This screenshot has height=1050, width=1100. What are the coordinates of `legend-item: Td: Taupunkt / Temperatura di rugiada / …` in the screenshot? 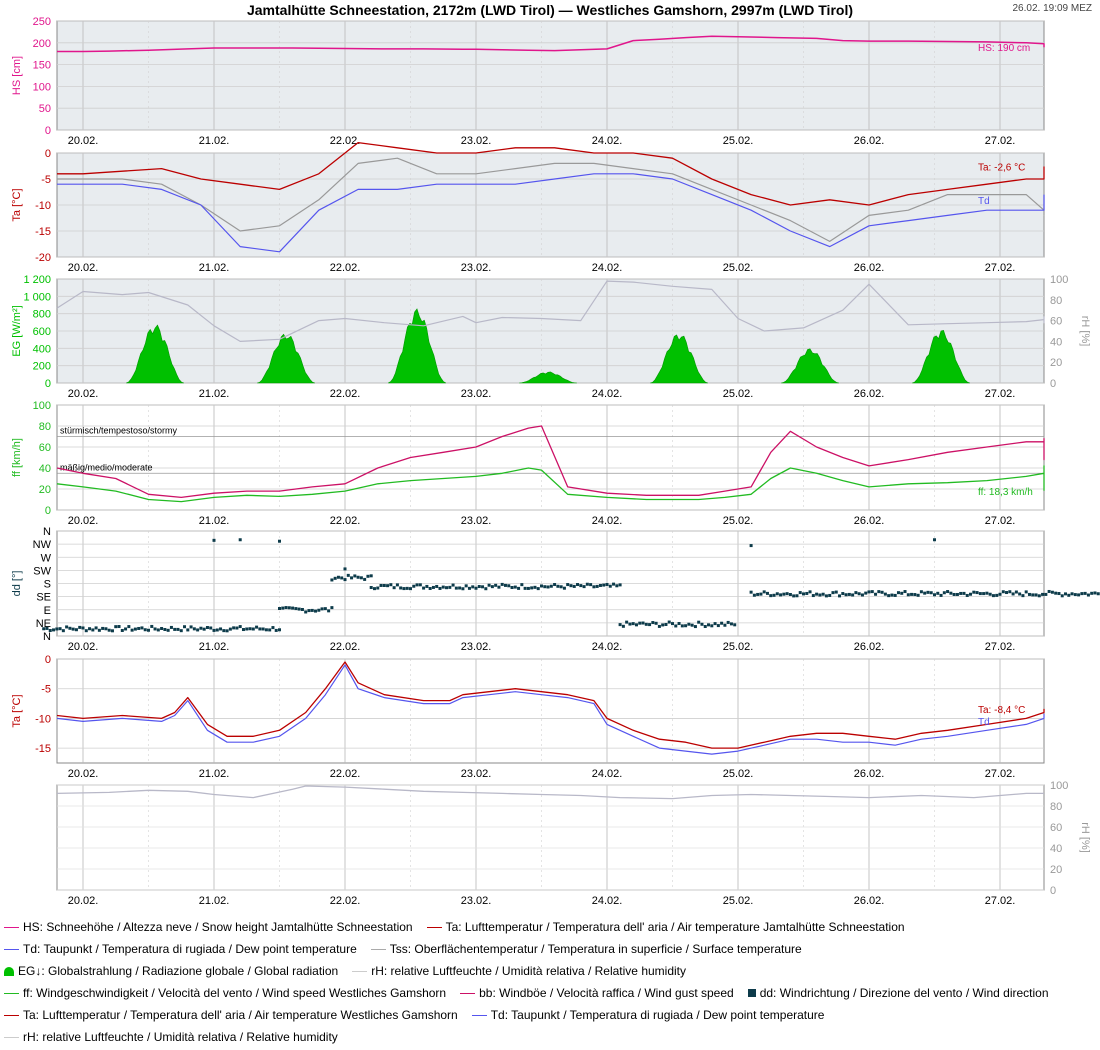 It's located at (647, 1015).